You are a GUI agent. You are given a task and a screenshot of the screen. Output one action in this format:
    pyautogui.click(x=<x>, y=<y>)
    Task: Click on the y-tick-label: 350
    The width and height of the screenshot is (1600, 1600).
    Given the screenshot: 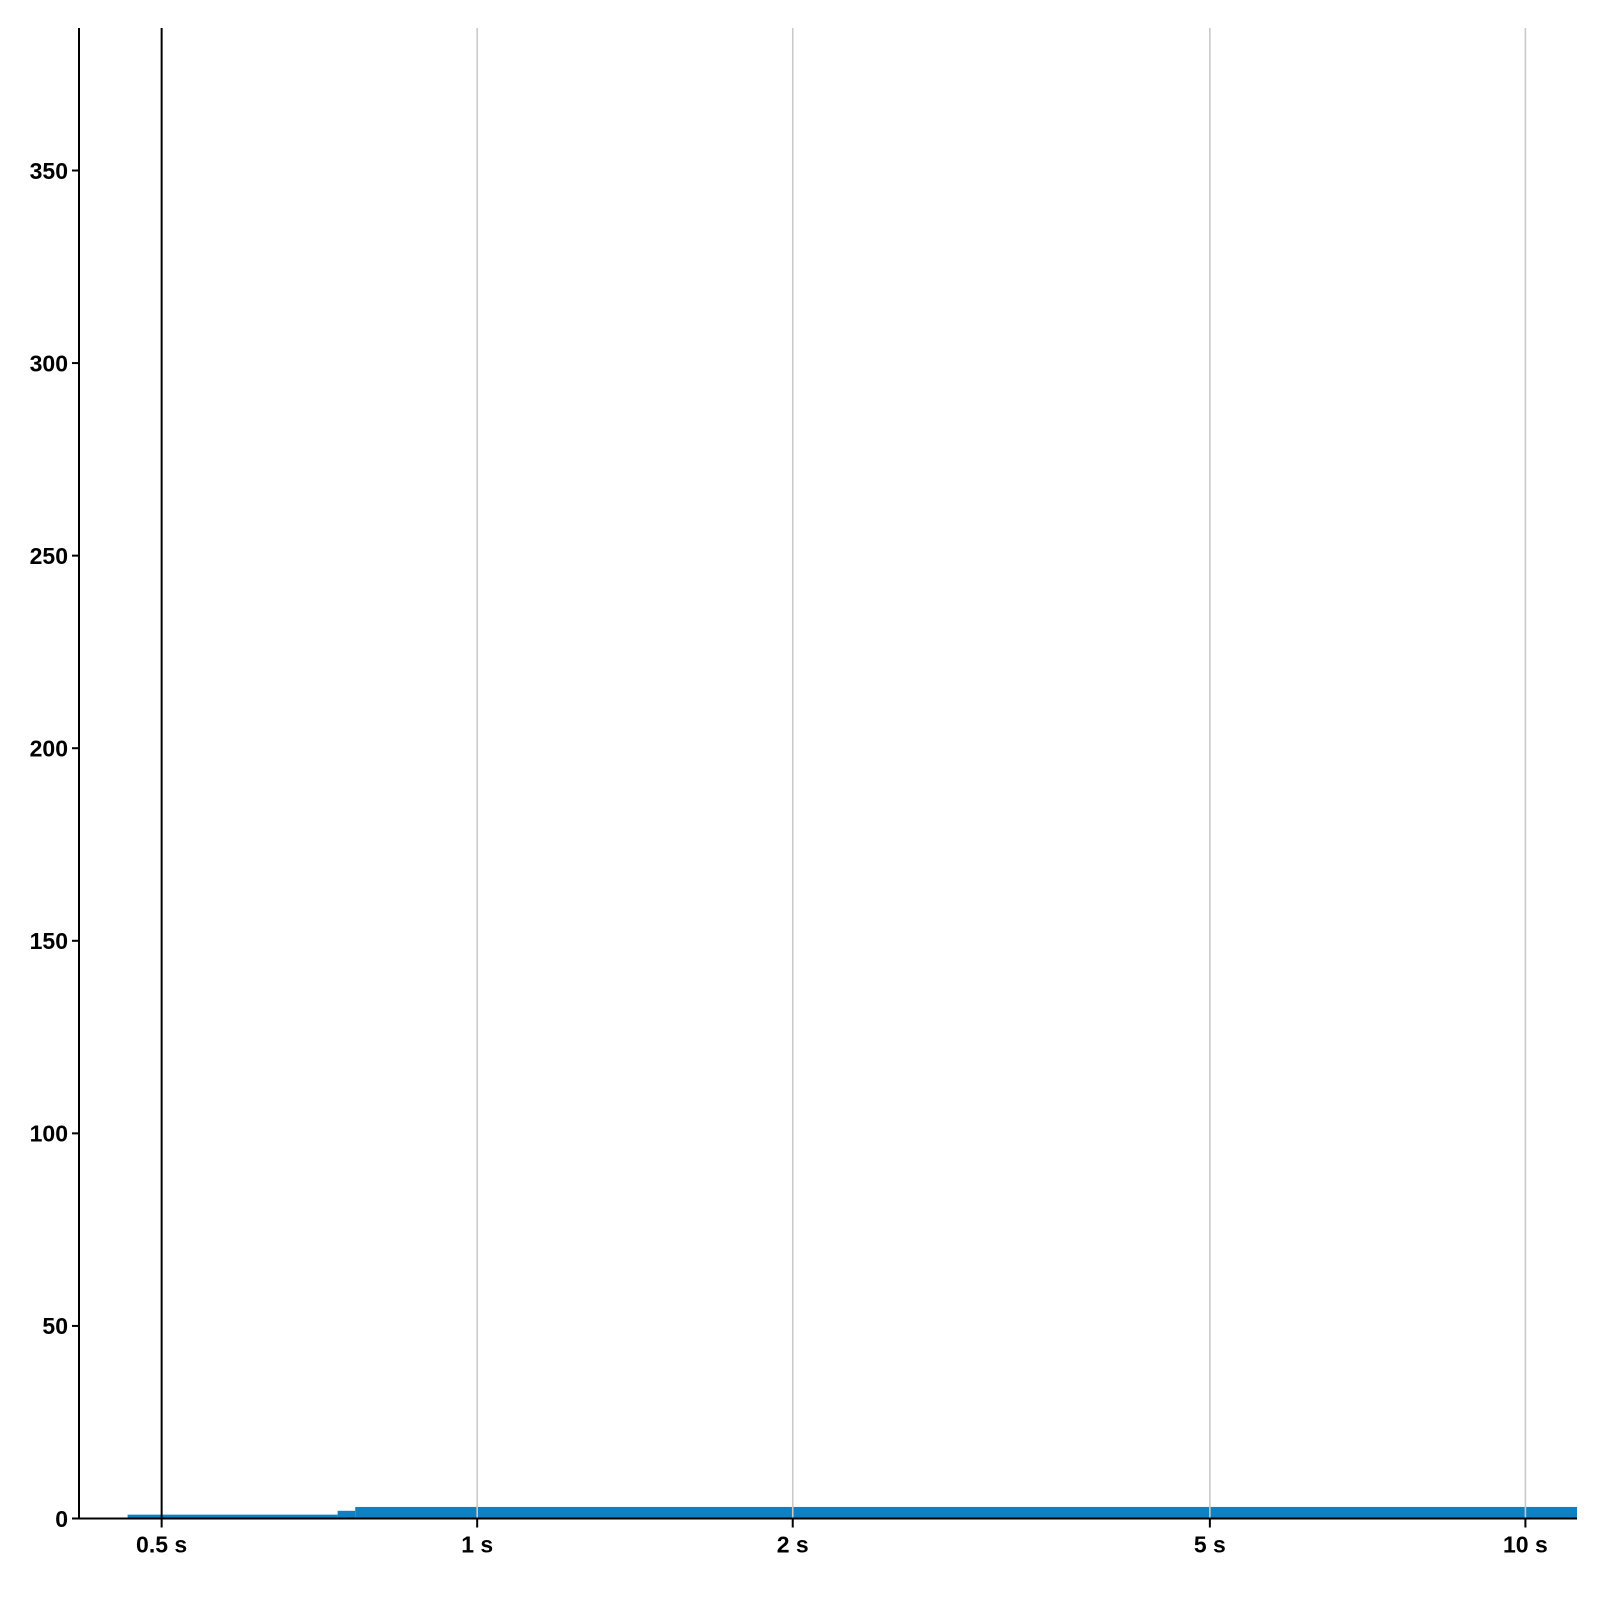 What is the action you would take?
    pyautogui.click(x=49, y=171)
    